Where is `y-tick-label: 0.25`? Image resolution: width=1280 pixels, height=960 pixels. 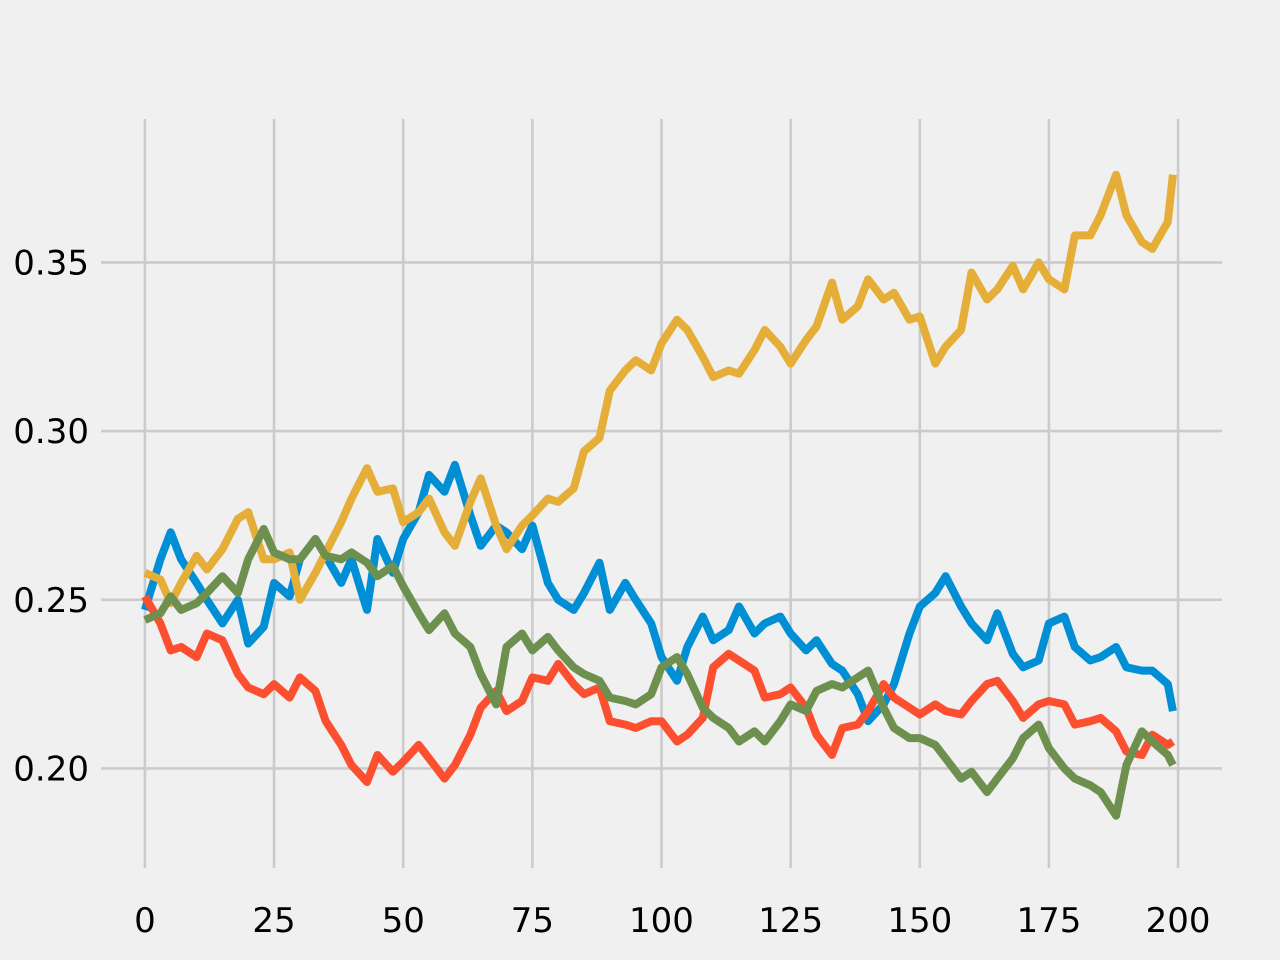 y-tick-label: 0.25 is located at coordinates (51, 601).